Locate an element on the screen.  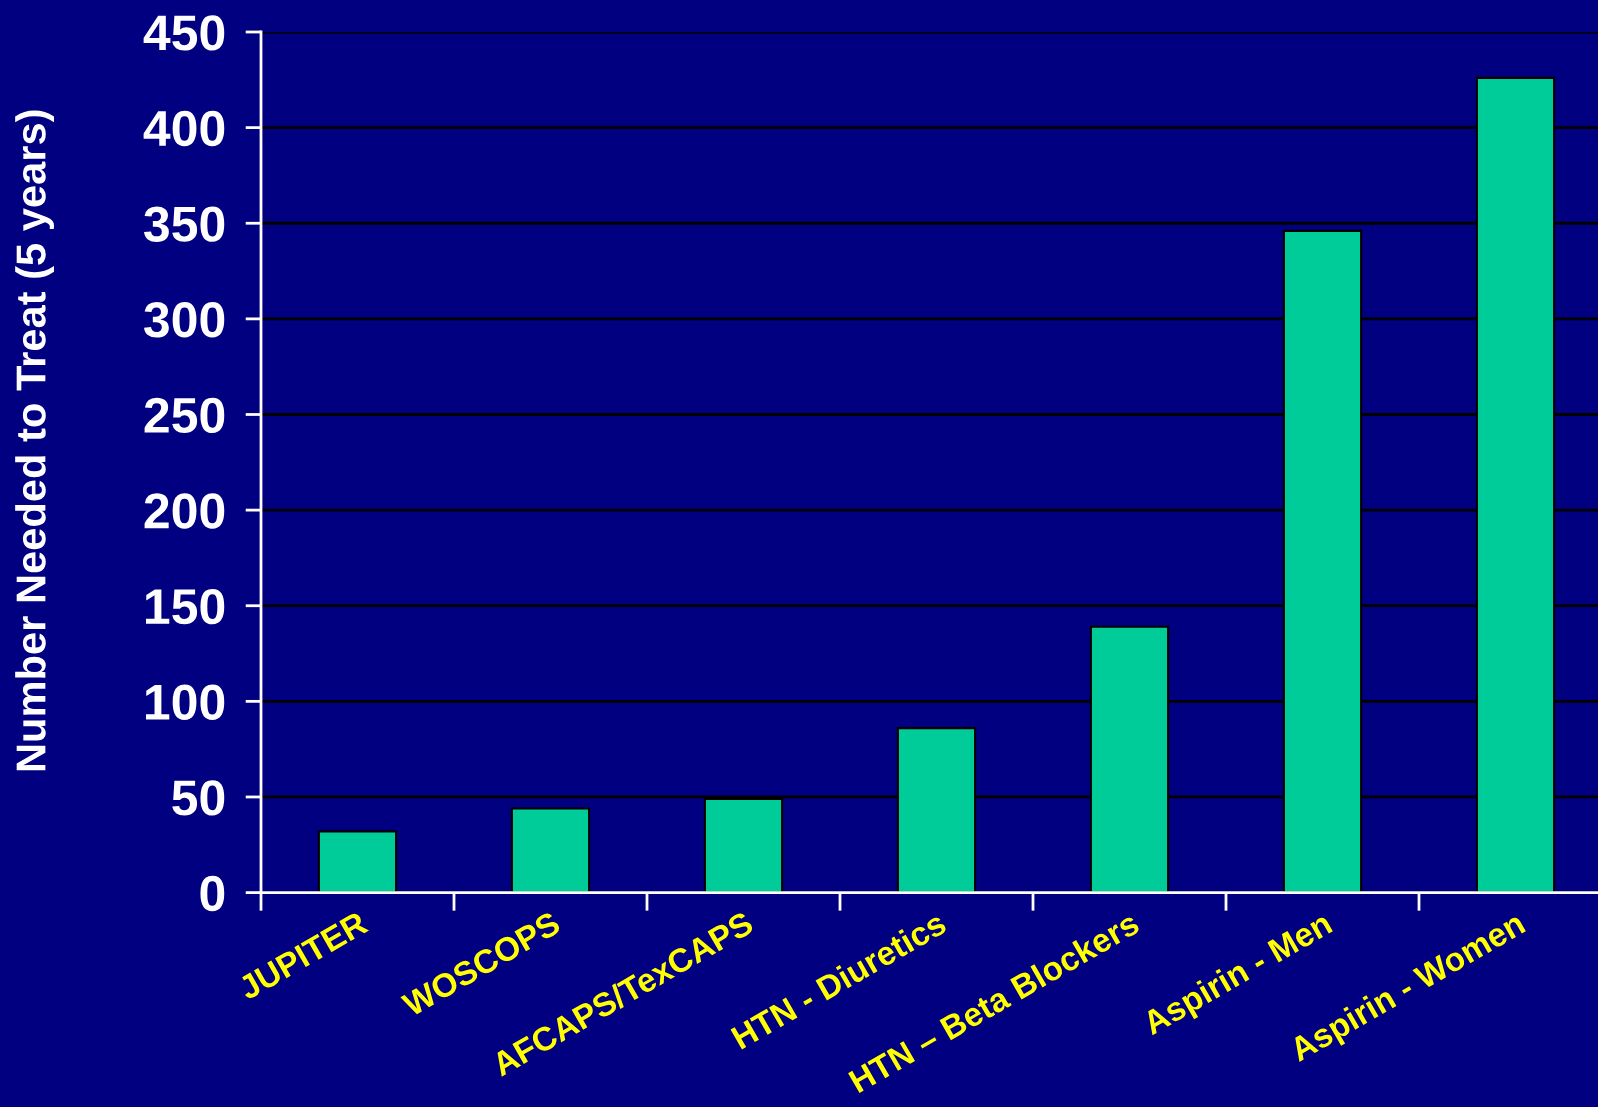
y-tick-label: 100 is located at coordinates (185, 702).